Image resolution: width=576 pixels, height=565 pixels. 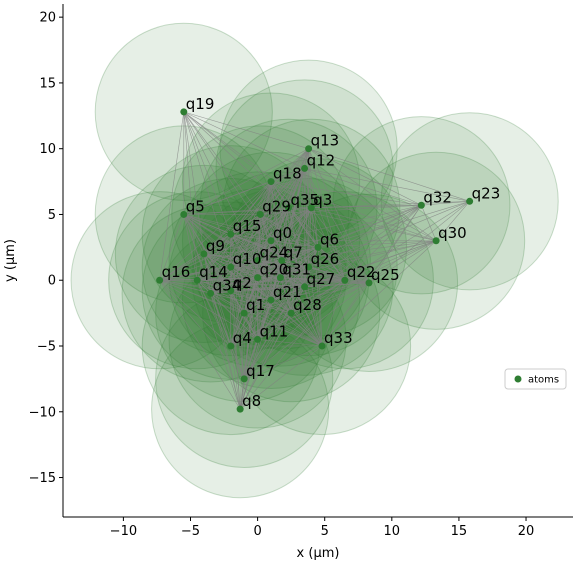 I want to click on edge-q4-q11, so click(x=244, y=343).